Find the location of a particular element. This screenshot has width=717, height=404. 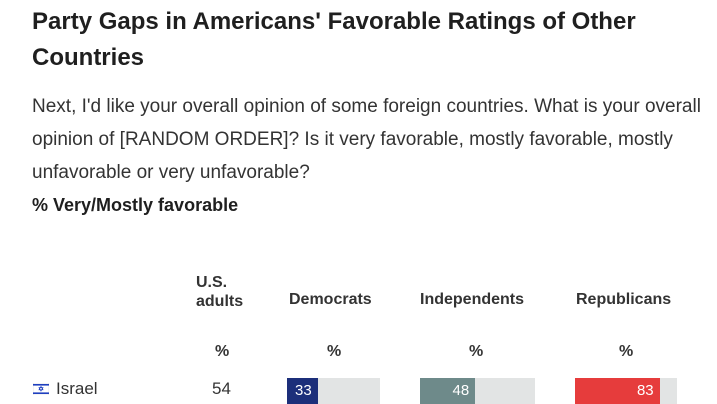

bar-track-democrats: 33 is located at coordinates (333, 391).